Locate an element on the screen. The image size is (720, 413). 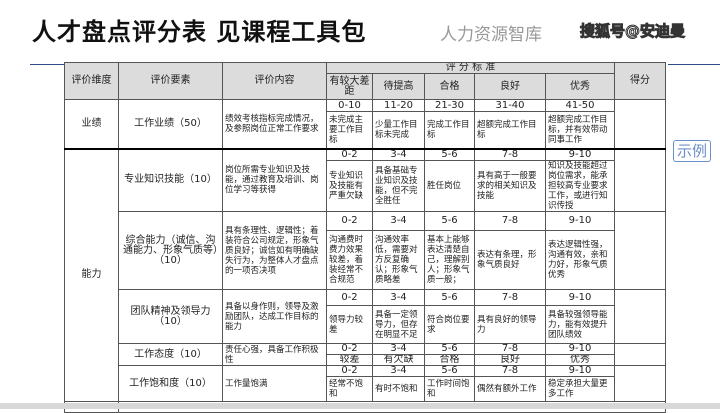
level-description: 具备一定领导力，但存在明显不足 is located at coordinates (398, 324).